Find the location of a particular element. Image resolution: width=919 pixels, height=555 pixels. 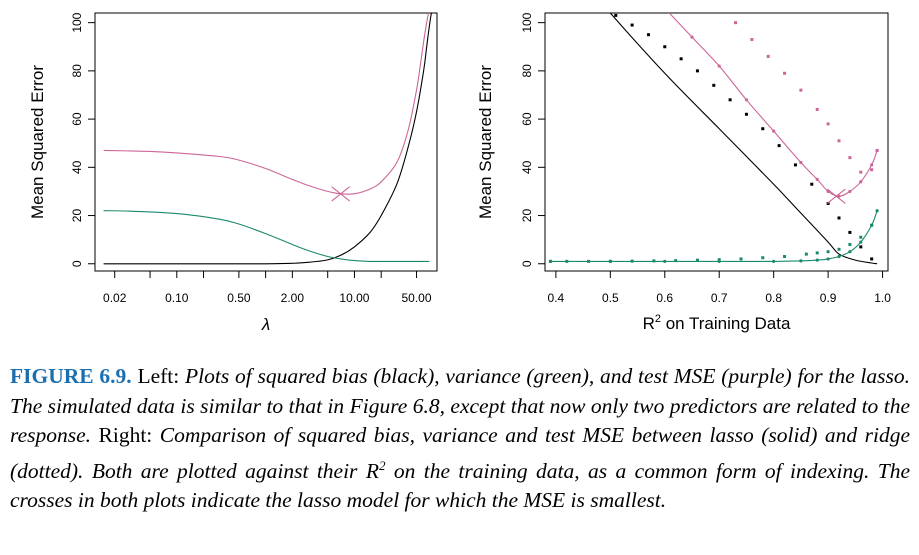

x-tick-label: 50.00 is located at coordinates (417, 298).